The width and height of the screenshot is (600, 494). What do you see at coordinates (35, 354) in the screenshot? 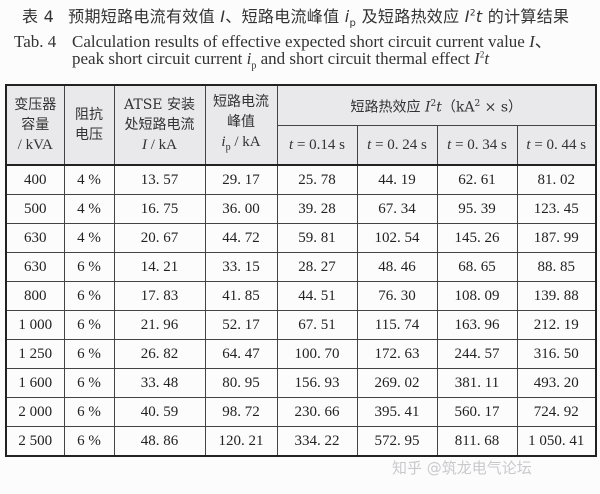
I see `table-cell: 1 250` at bounding box center [35, 354].